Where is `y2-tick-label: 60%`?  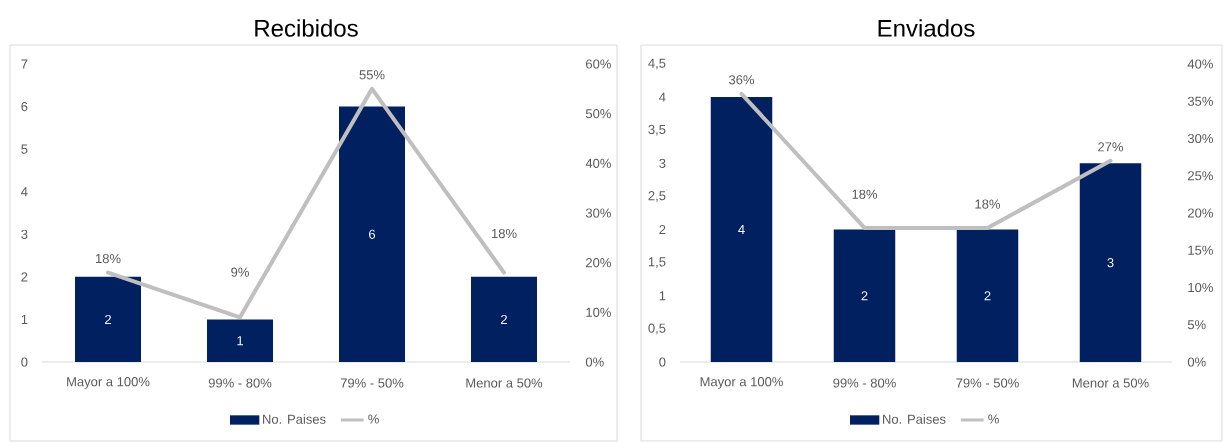
y2-tick-label: 60% is located at coordinates (598, 64).